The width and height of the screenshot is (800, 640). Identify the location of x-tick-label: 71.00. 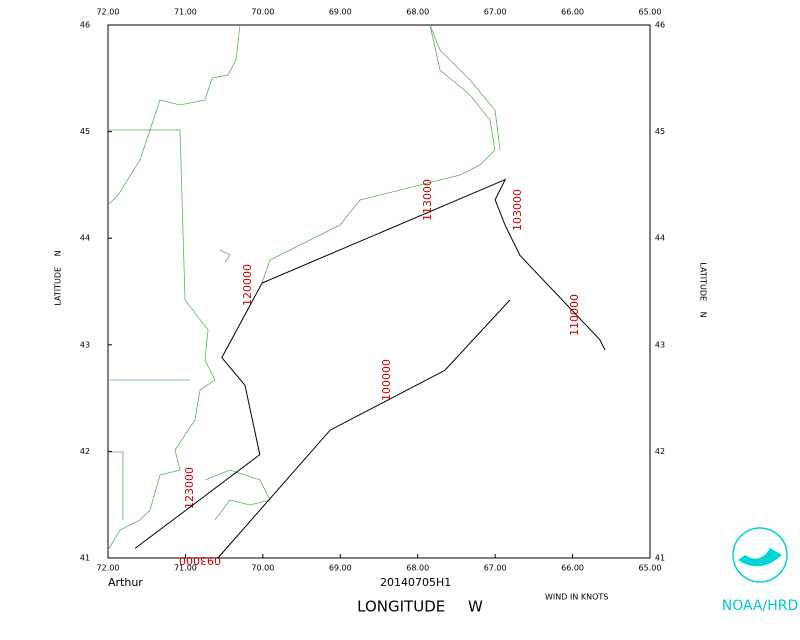
(185, 568).